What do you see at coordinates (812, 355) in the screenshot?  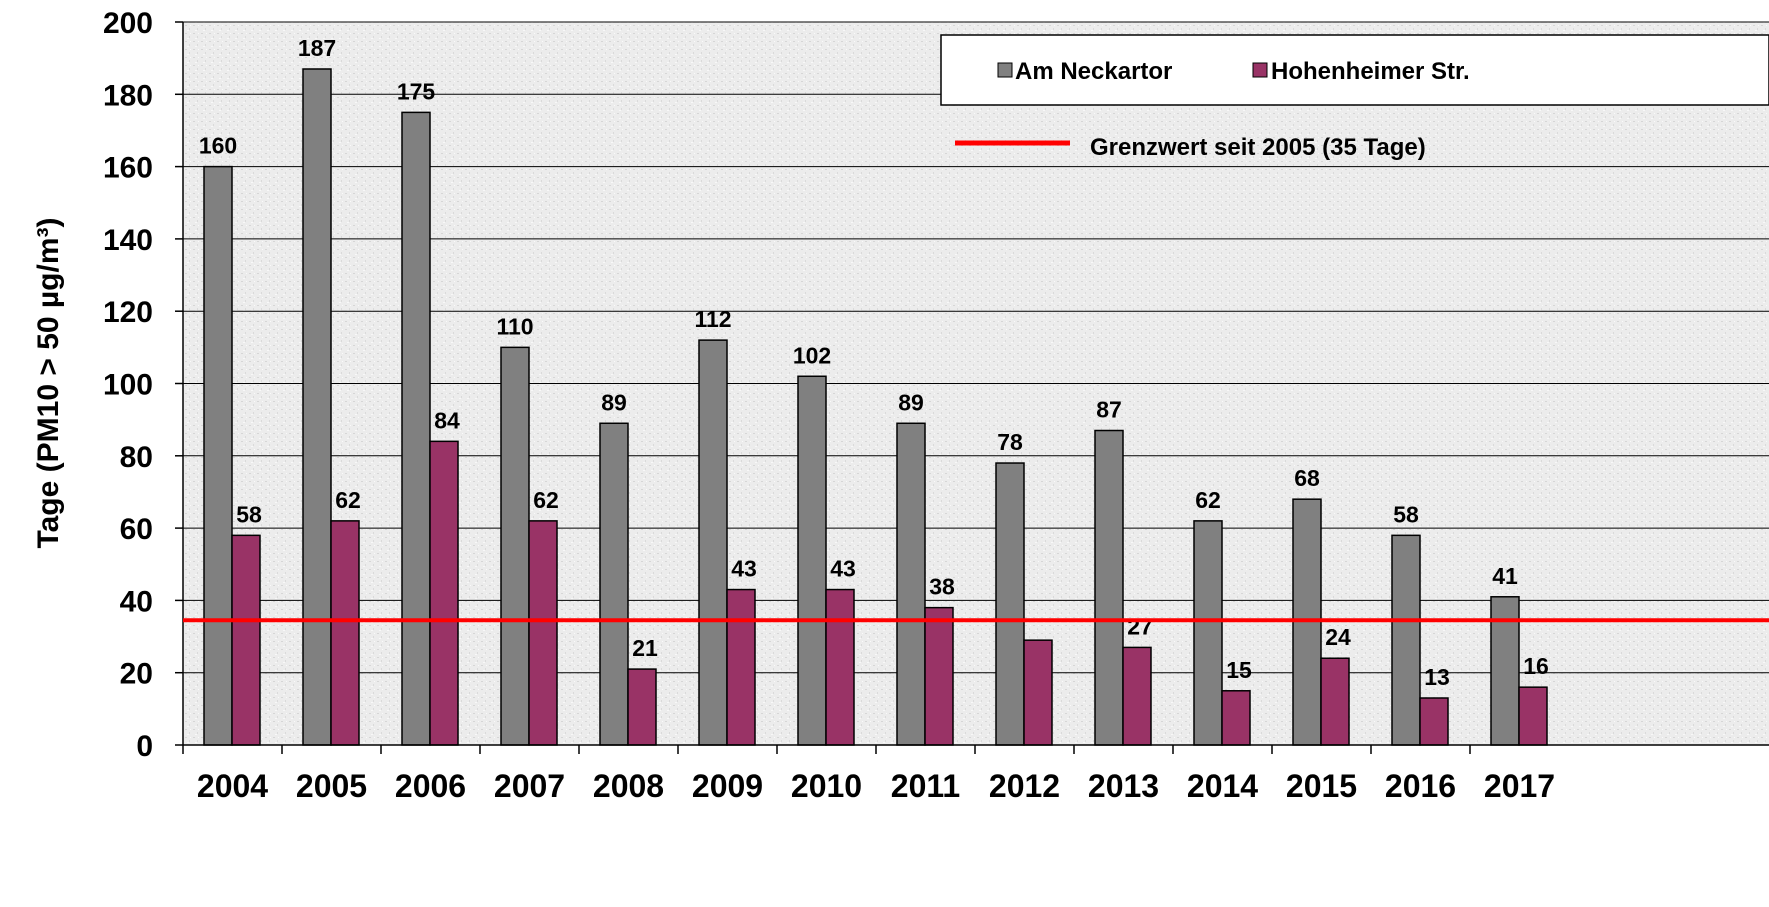 I see `data-label: 102` at bounding box center [812, 355].